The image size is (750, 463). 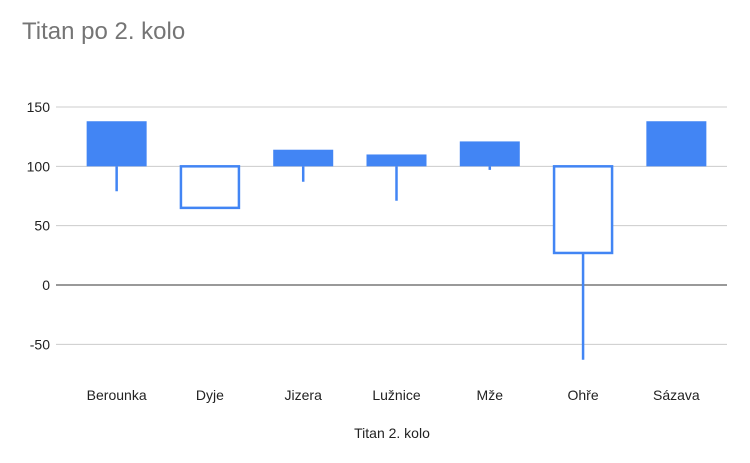 I want to click on candle-lužnice, so click(x=396, y=177).